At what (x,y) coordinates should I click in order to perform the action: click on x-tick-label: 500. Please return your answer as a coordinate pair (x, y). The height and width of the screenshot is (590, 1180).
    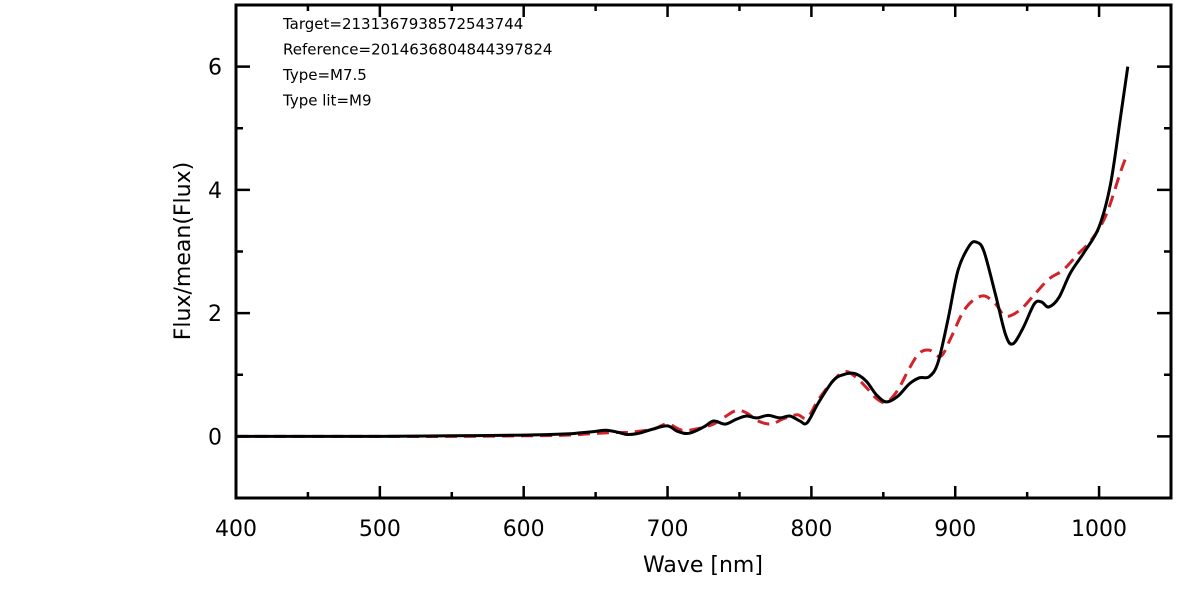
    Looking at the image, I should click on (380, 529).